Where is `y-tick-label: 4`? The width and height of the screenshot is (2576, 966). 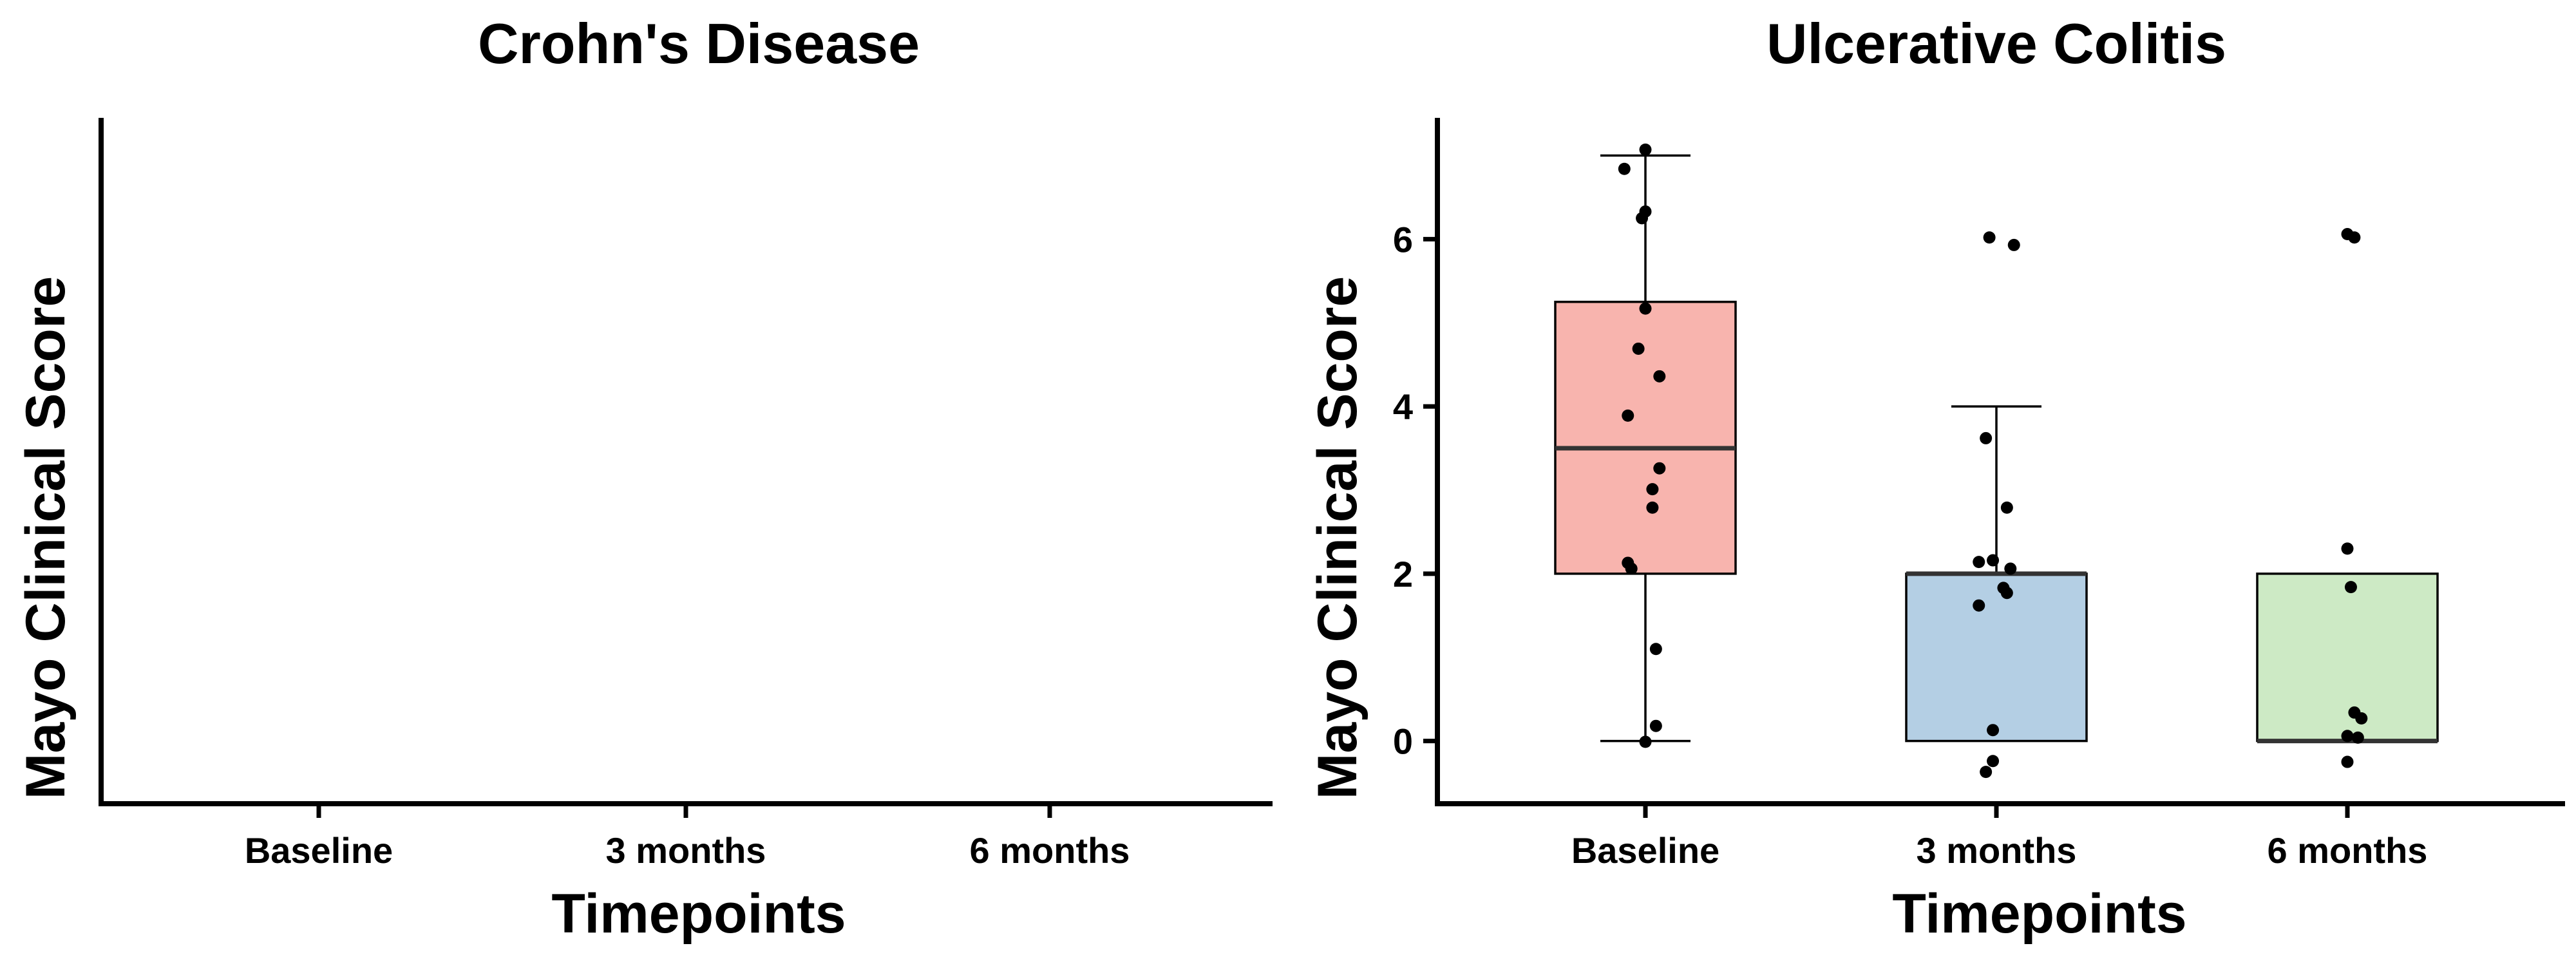
y-tick-label: 4 is located at coordinates (1403, 406).